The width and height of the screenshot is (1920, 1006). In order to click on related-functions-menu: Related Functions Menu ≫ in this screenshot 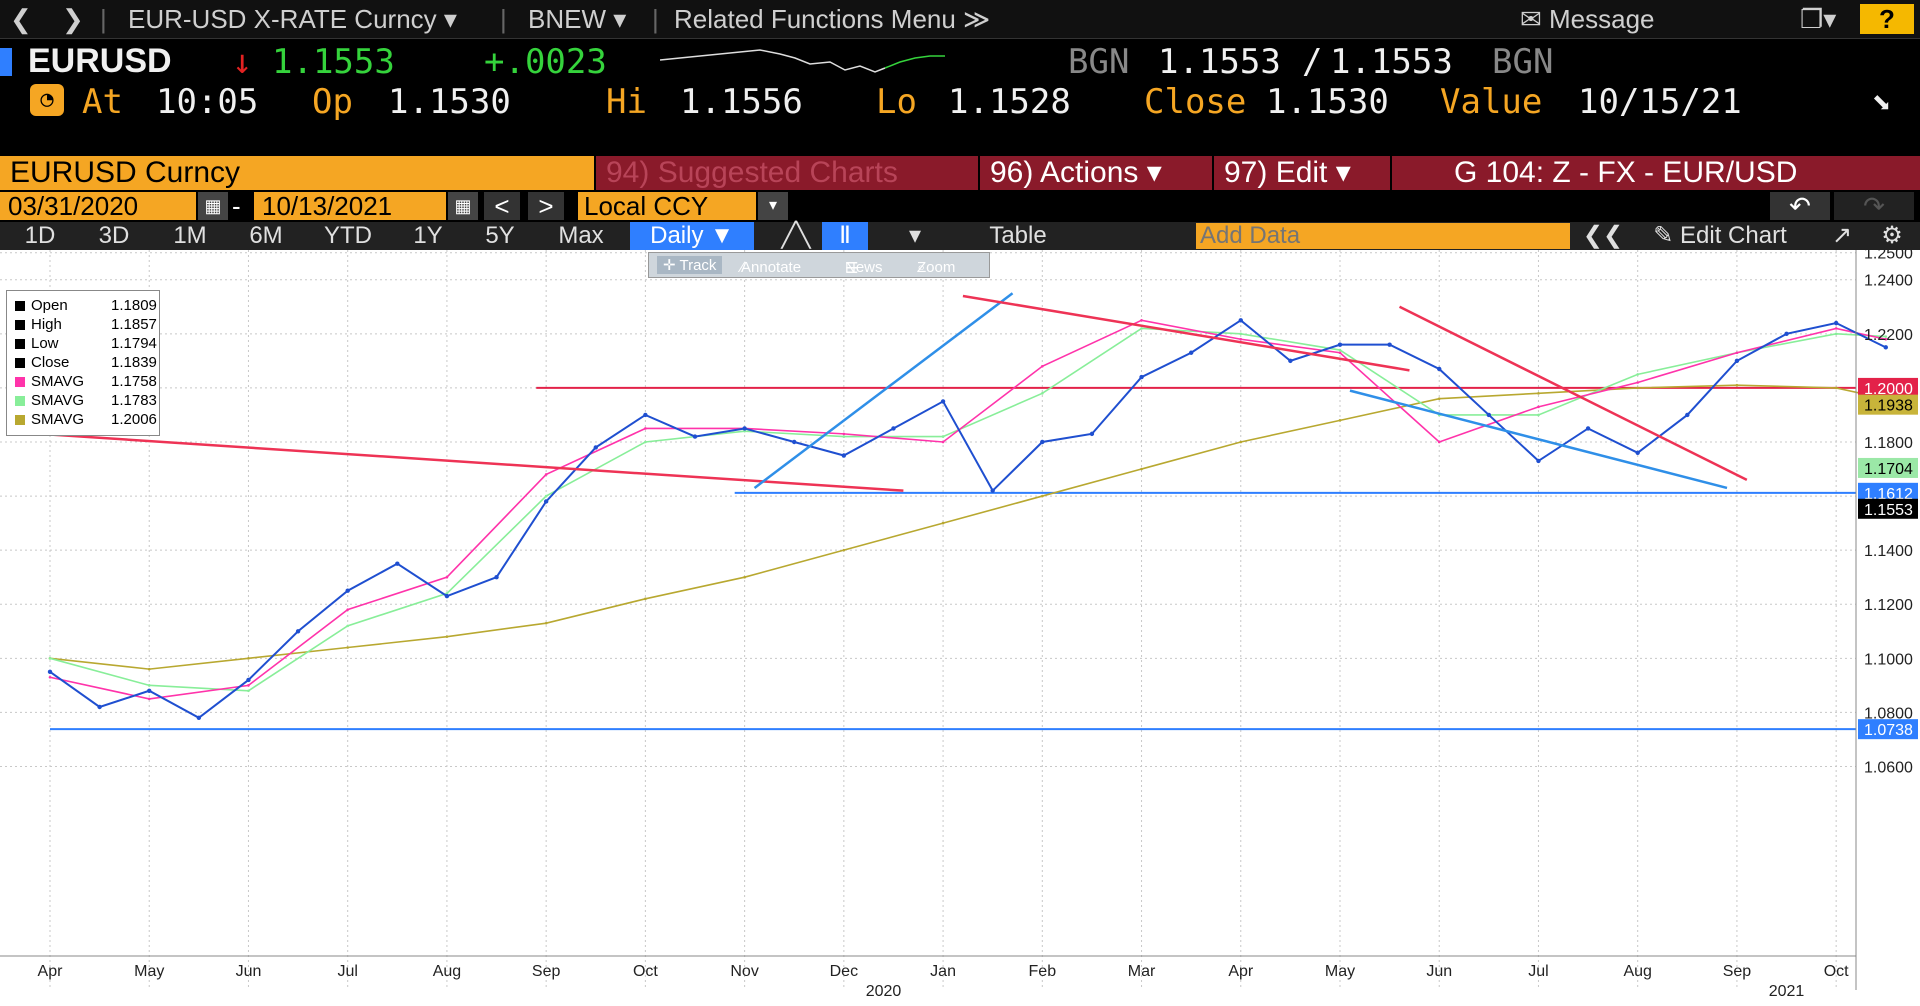, I will do `click(832, 19)`.